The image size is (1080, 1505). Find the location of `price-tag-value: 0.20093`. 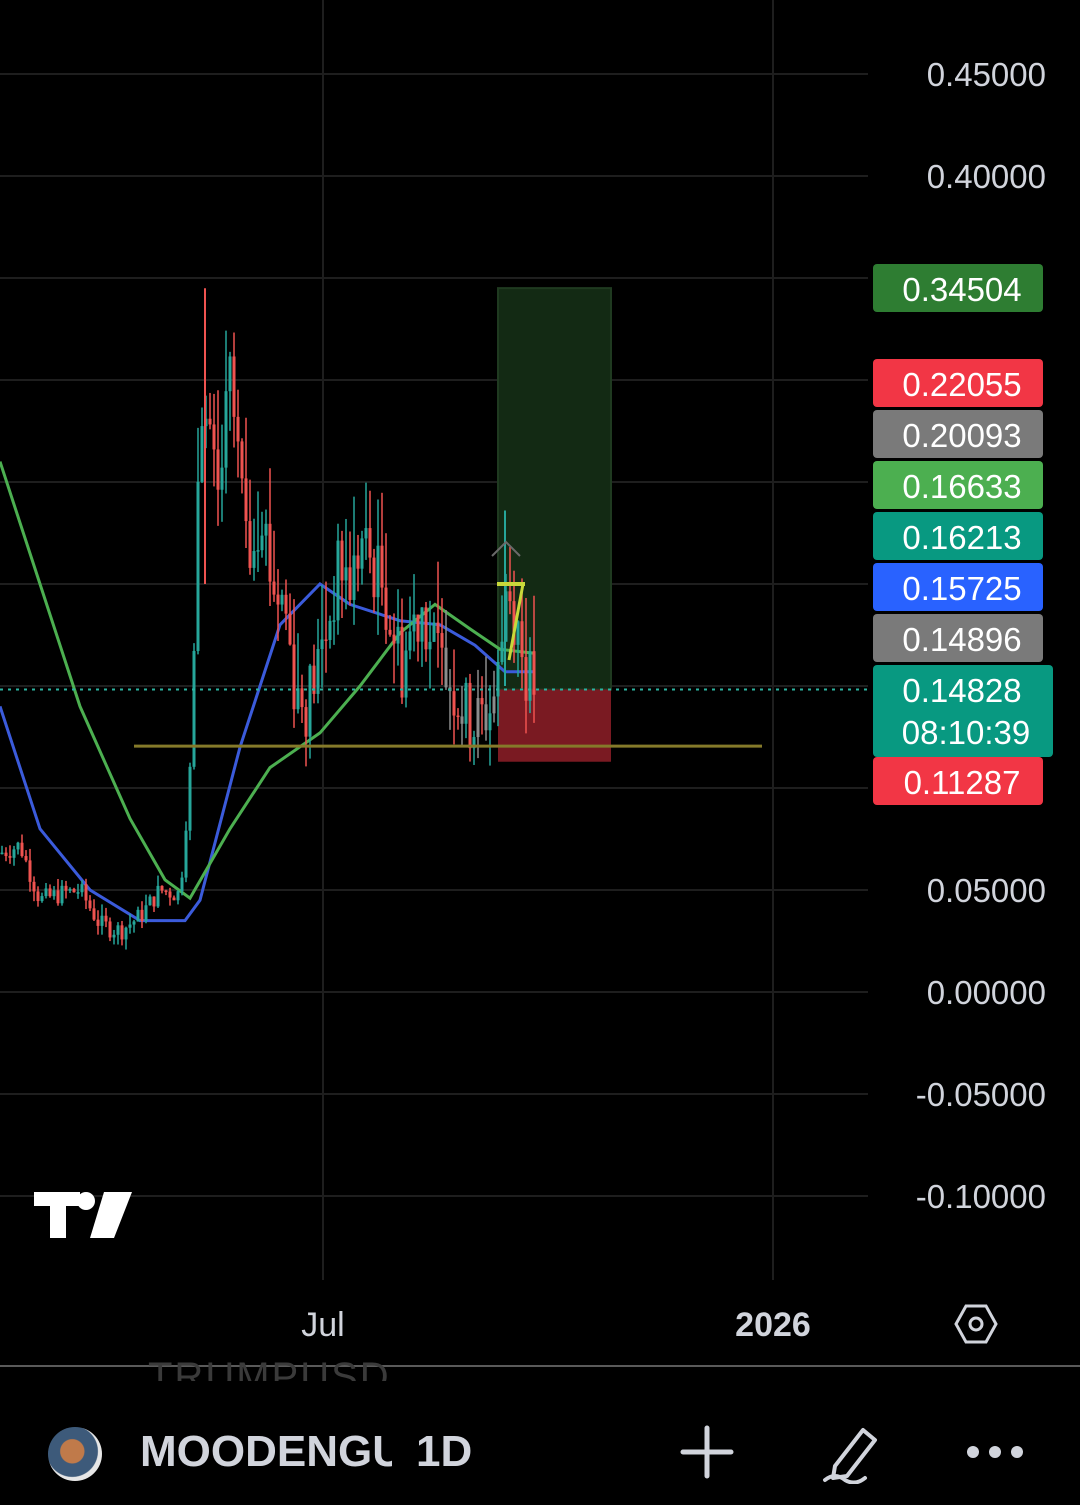

price-tag-value: 0.20093 is located at coordinates (961, 435).